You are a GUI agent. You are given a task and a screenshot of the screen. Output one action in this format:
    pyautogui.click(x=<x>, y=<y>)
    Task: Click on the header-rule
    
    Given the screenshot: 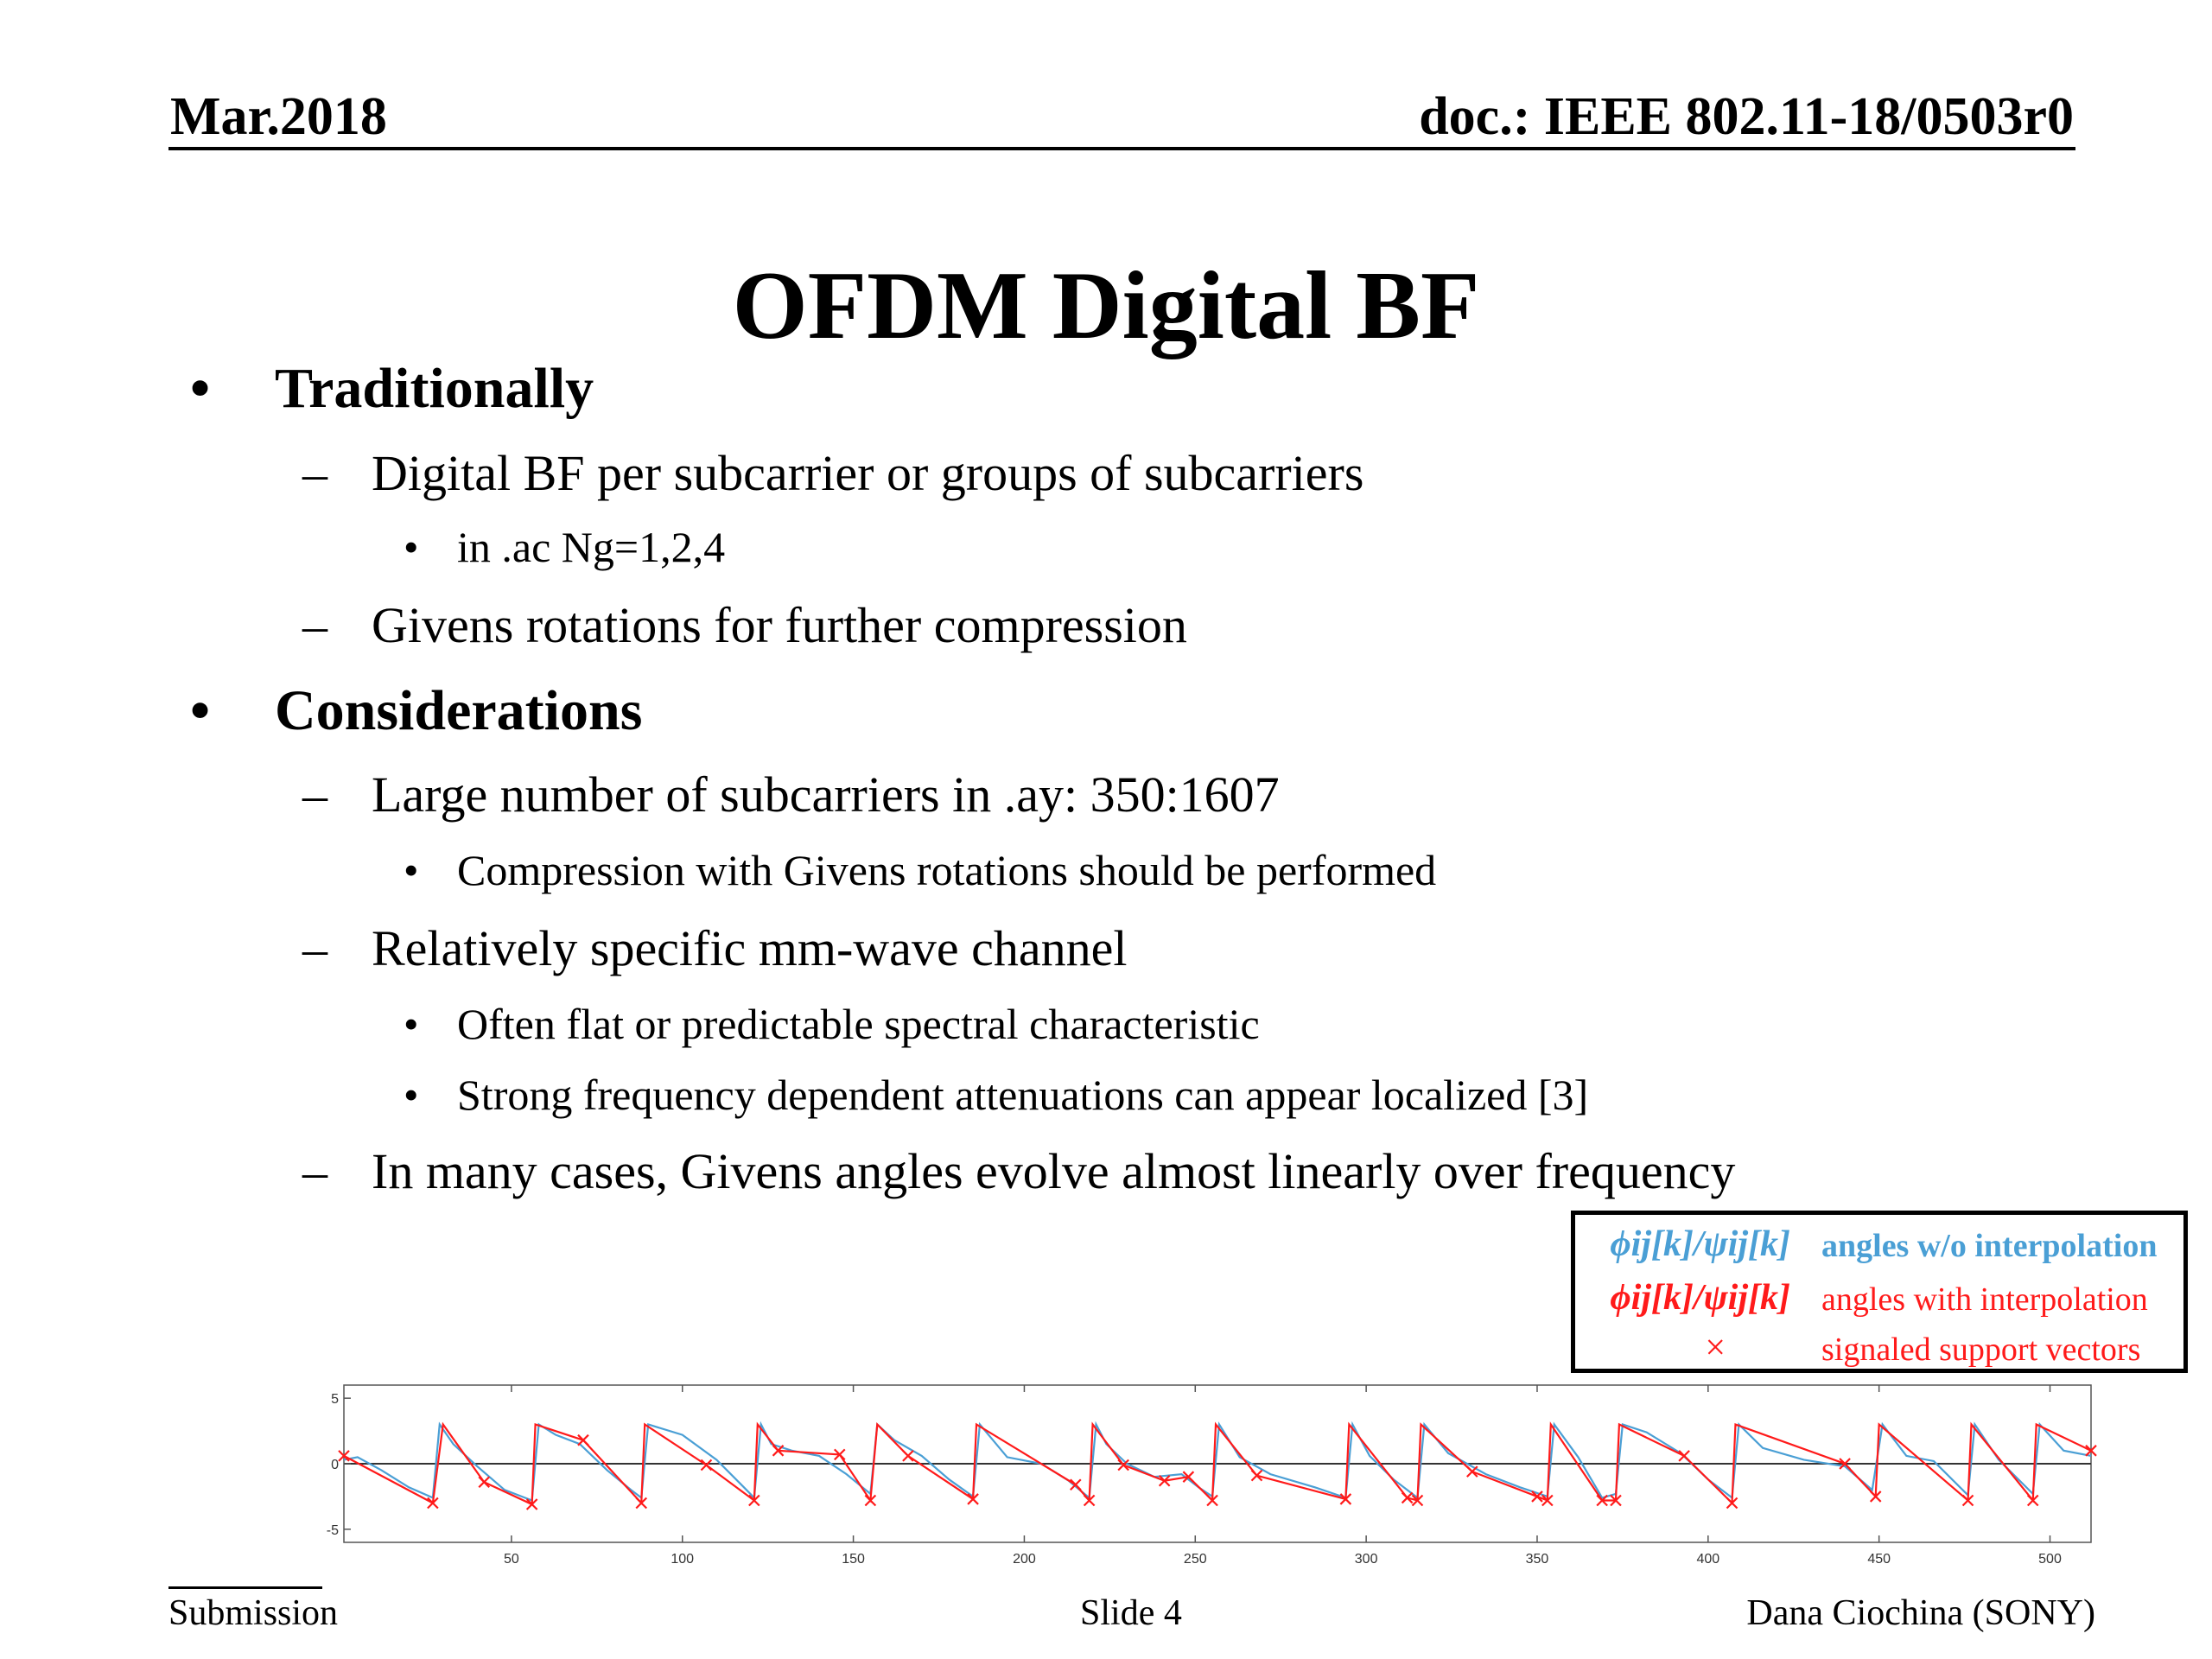 What is the action you would take?
    pyautogui.click(x=1121, y=148)
    